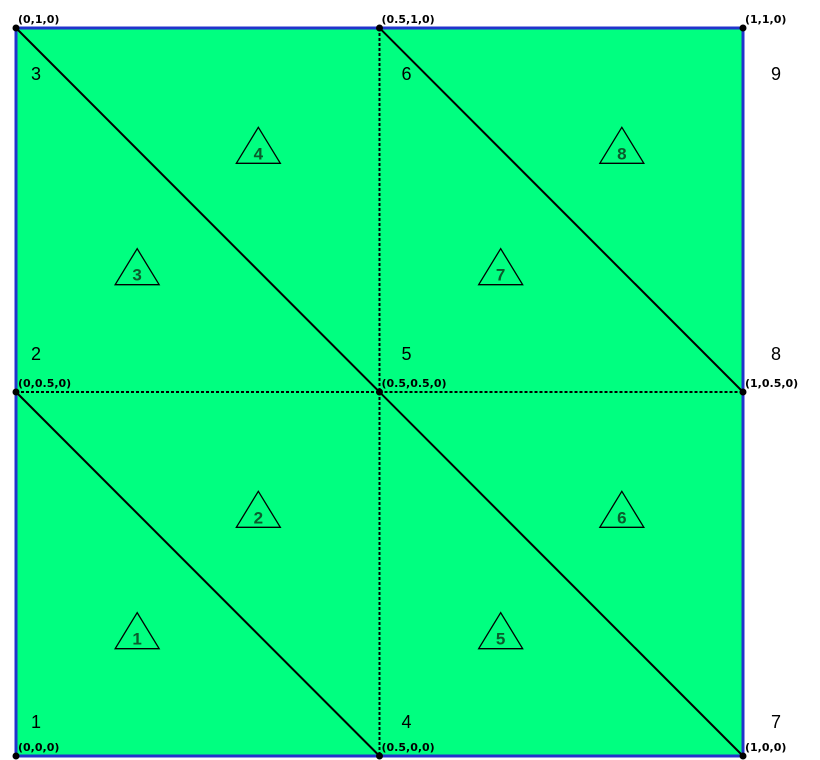 This screenshot has width=820, height=760. I want to click on element-marker: 8, so click(621, 145).